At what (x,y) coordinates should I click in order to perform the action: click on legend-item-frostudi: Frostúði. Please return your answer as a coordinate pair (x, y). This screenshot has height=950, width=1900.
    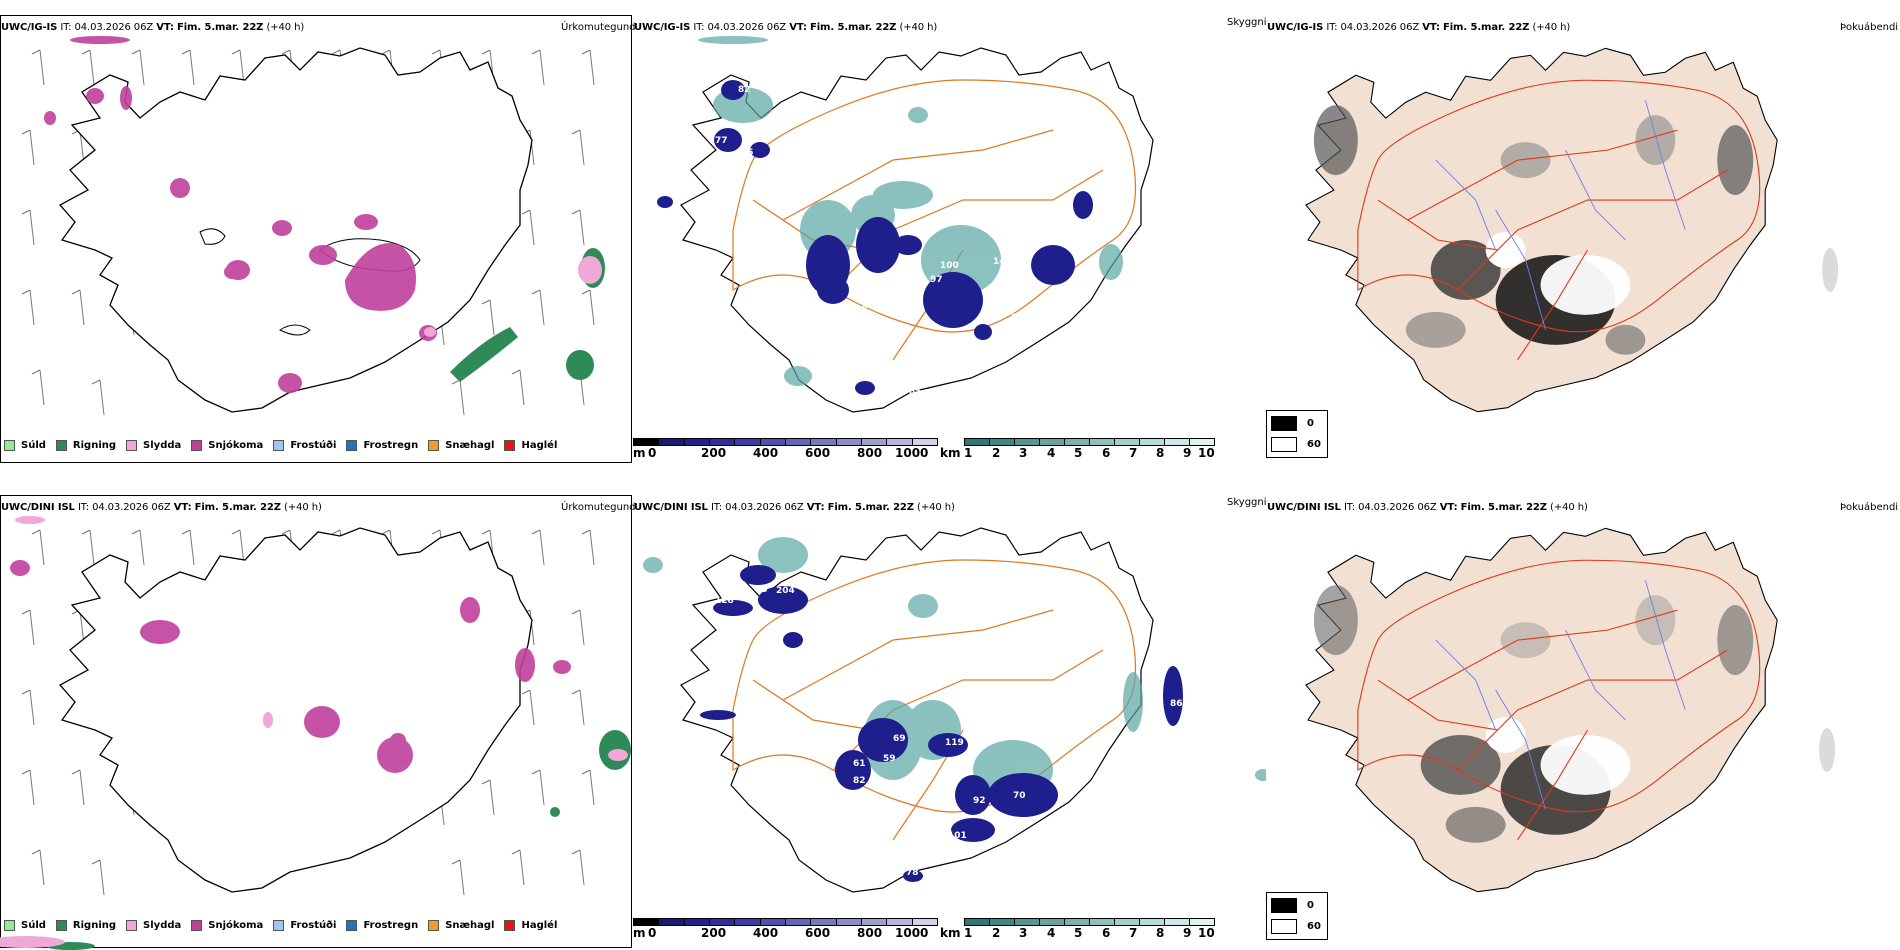
    Looking at the image, I should click on (304, 445).